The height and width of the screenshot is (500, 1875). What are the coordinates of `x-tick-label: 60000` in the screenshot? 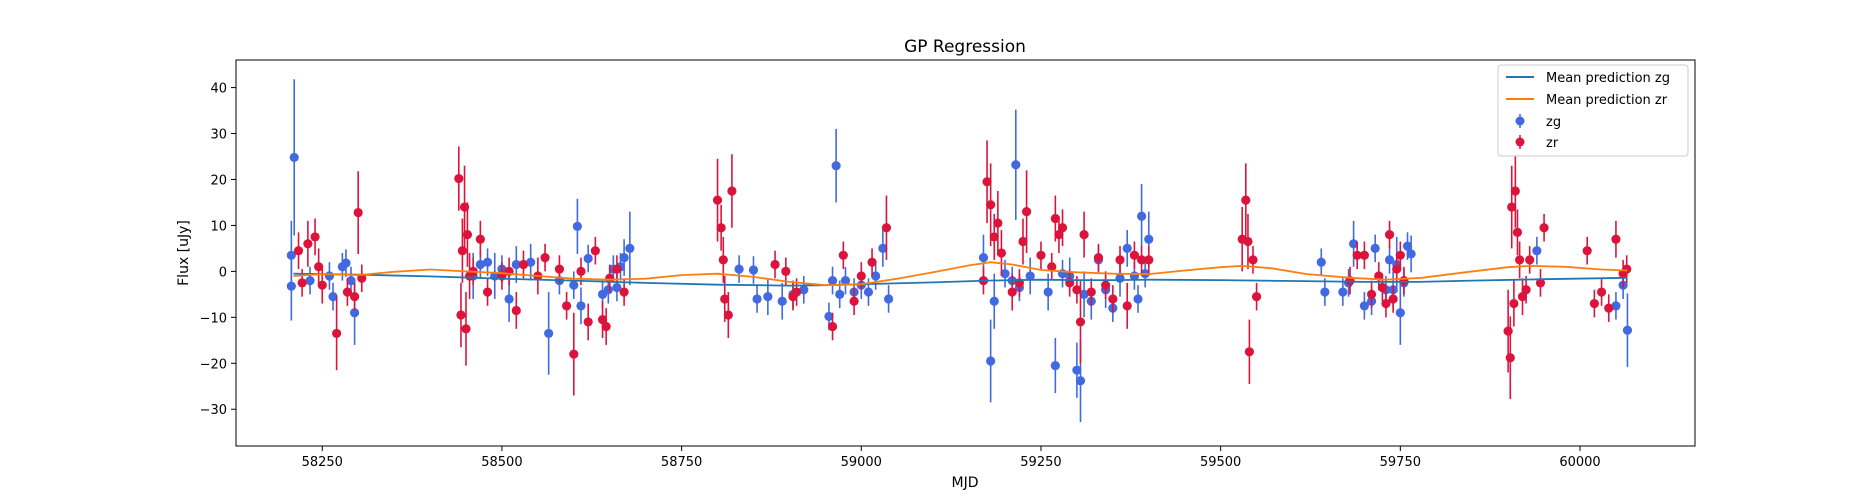 It's located at (1579, 462).